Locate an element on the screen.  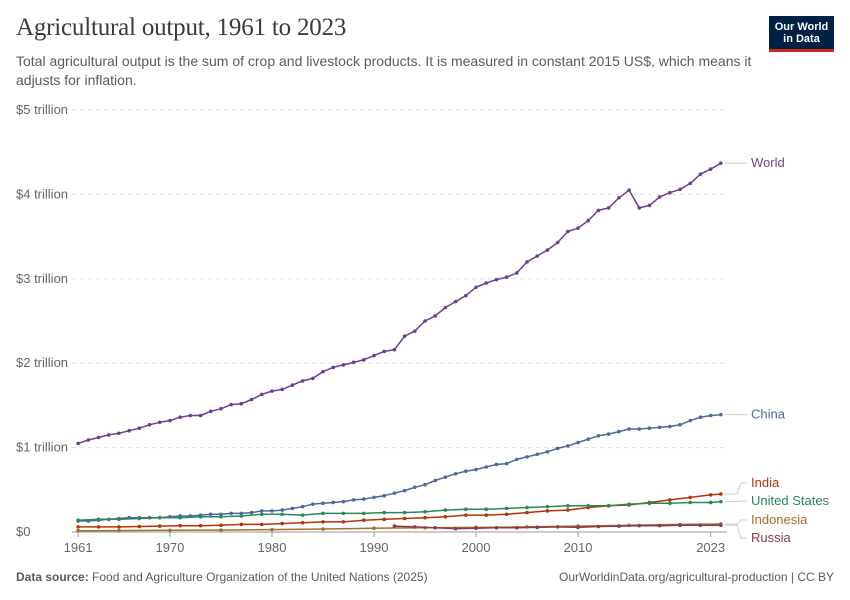
series-label: United States is located at coordinates (790, 500).